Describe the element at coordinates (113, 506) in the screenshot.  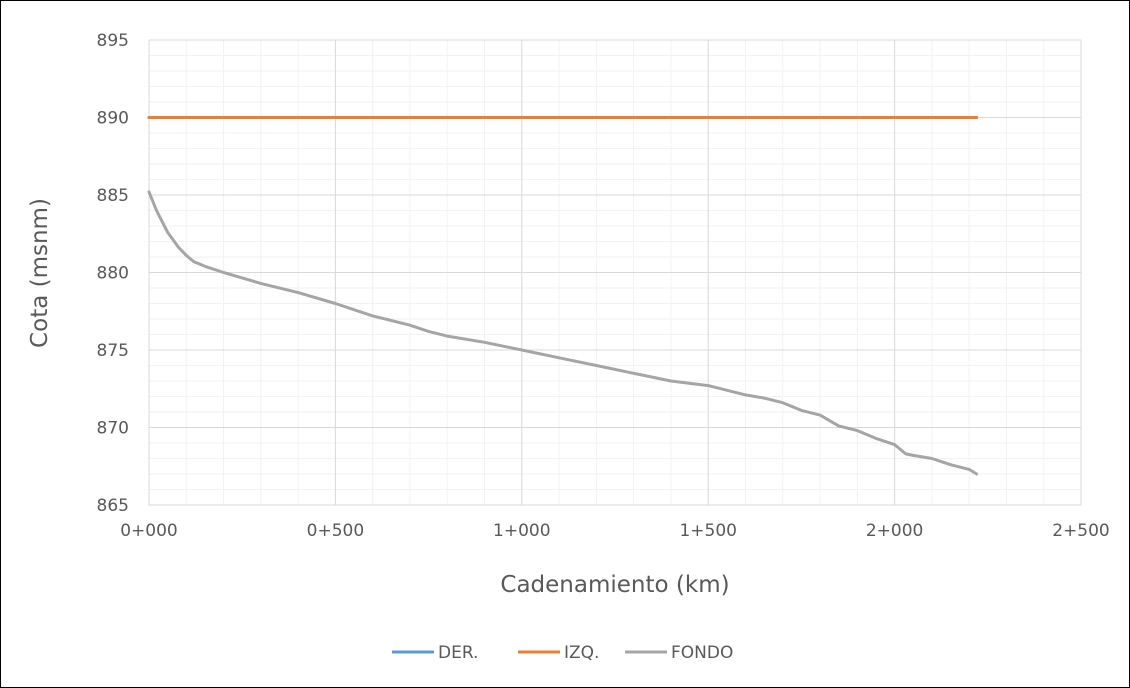
I see `y-tick-label: 865` at that location.